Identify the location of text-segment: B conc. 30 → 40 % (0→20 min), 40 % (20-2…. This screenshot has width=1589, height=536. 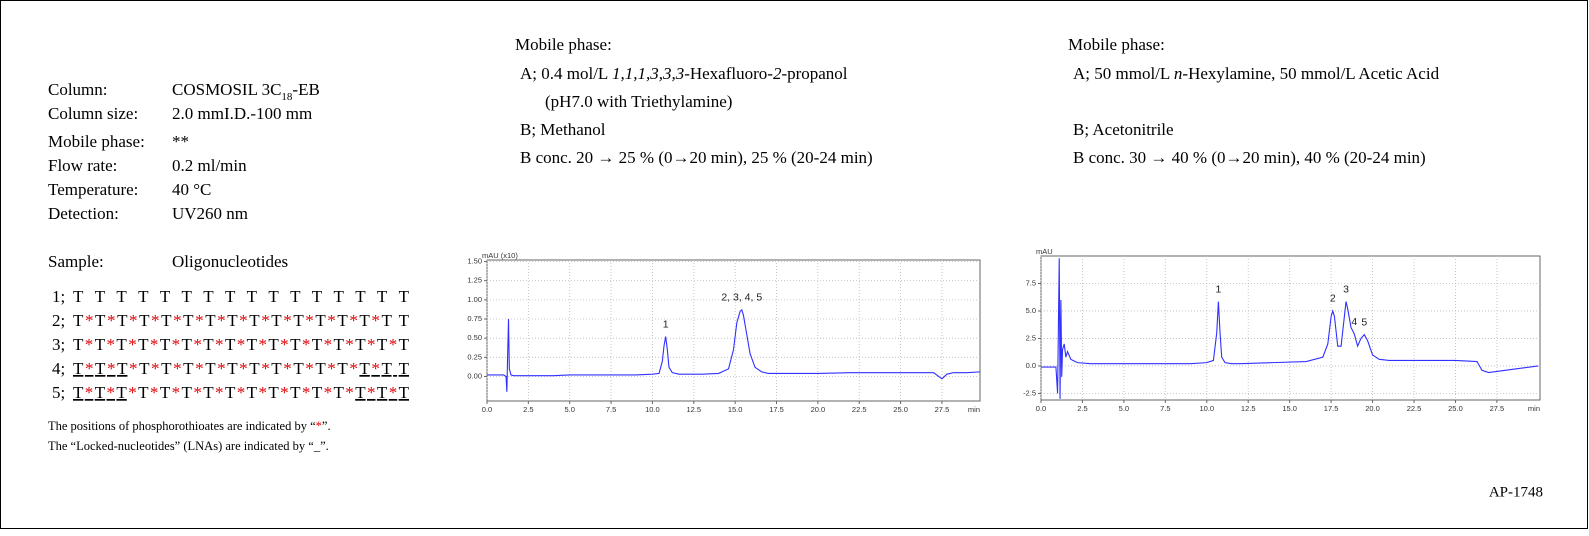
(1249, 157).